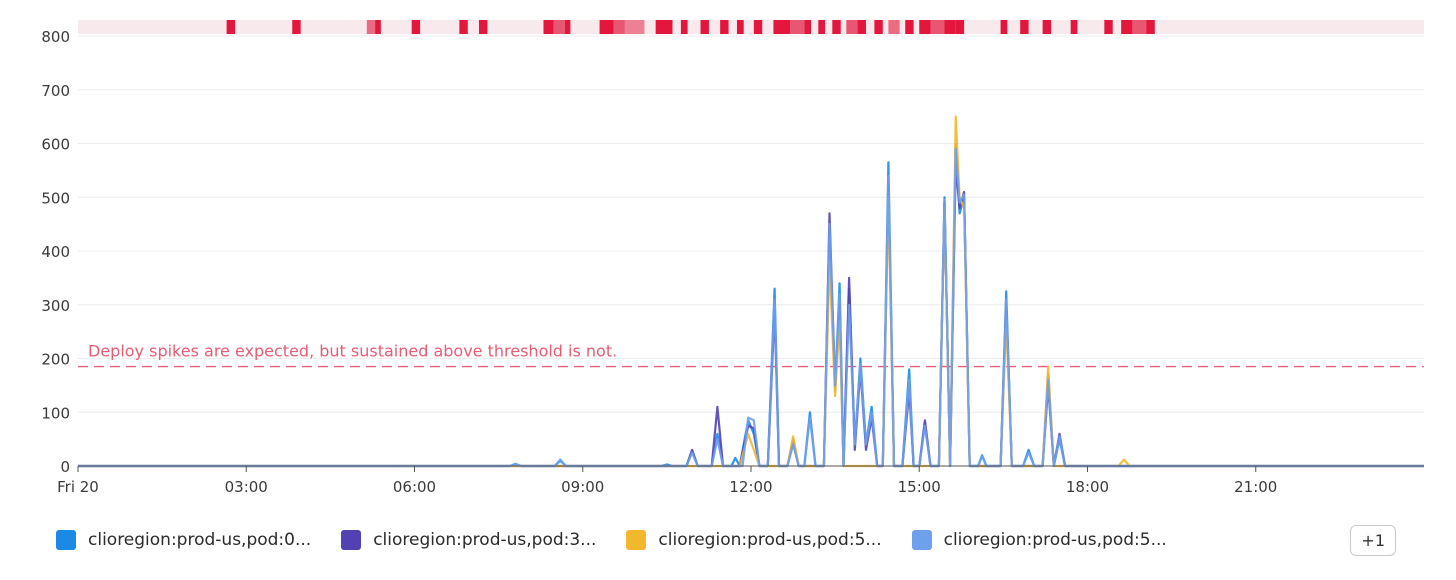  Describe the element at coordinates (1255, 487) in the screenshot. I see `x-tick-label: 21:00` at that location.